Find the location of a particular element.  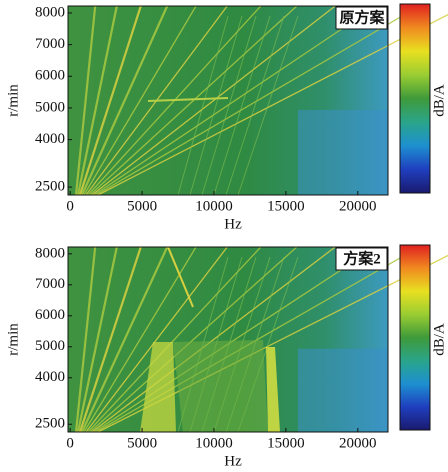

panel-title: 方案2 is located at coordinates (362, 258).